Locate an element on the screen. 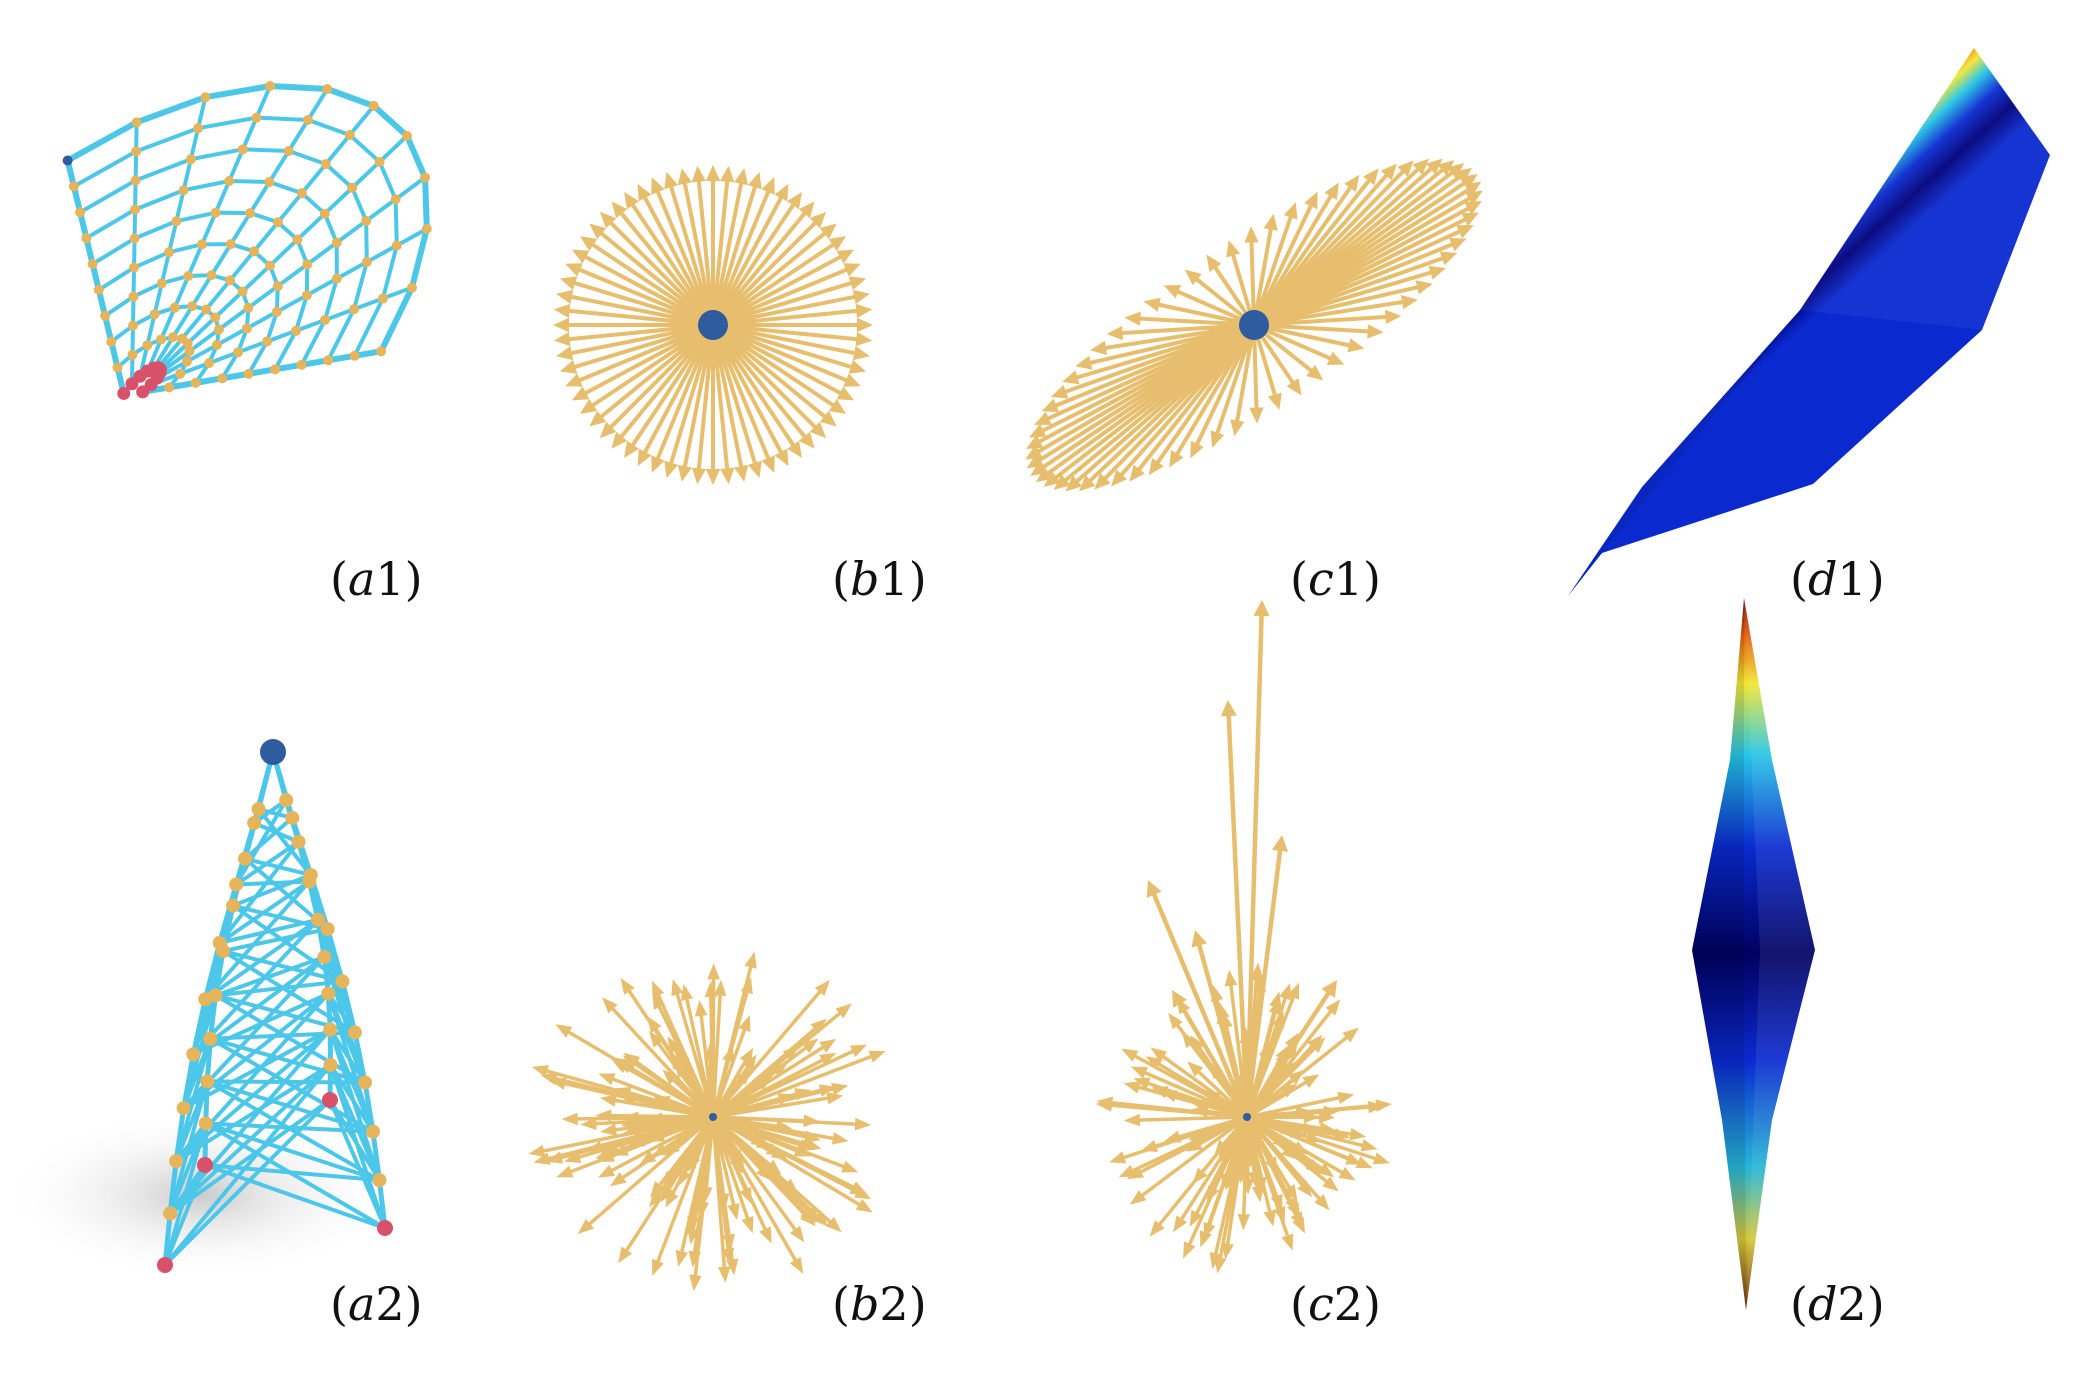  label-d1: (d1) is located at coordinates (1837, 579).